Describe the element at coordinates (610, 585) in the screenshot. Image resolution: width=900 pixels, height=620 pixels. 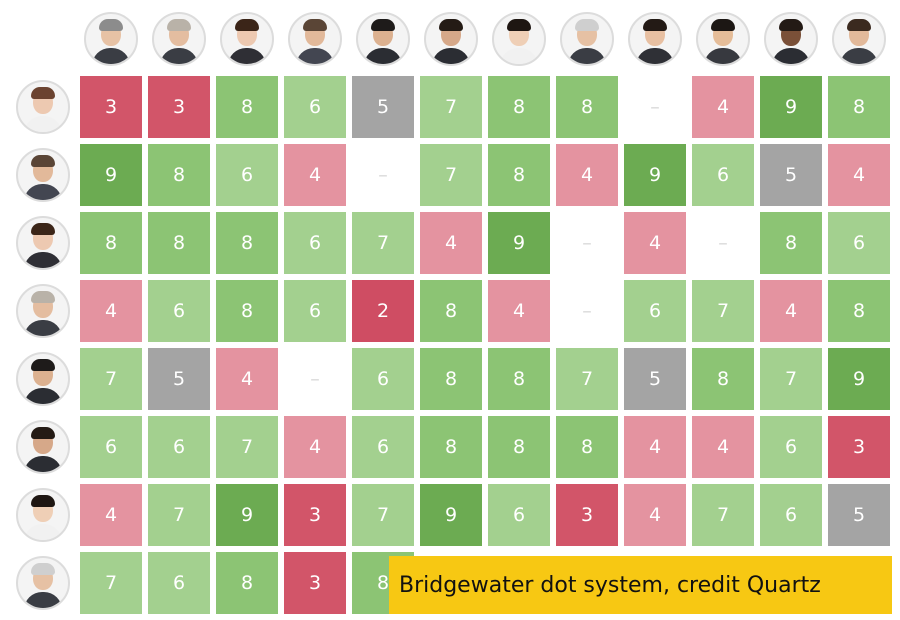
I see `caption-text: Bridgewater dot system, credit Quartz` at that location.